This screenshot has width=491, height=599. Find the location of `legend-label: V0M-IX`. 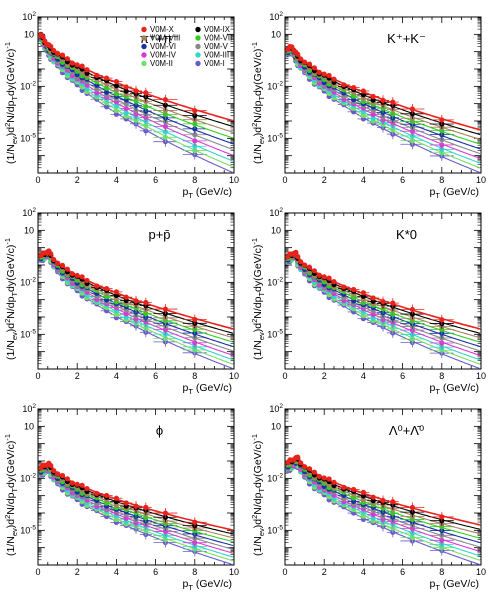

legend-label: V0M-IX is located at coordinates (217, 29).